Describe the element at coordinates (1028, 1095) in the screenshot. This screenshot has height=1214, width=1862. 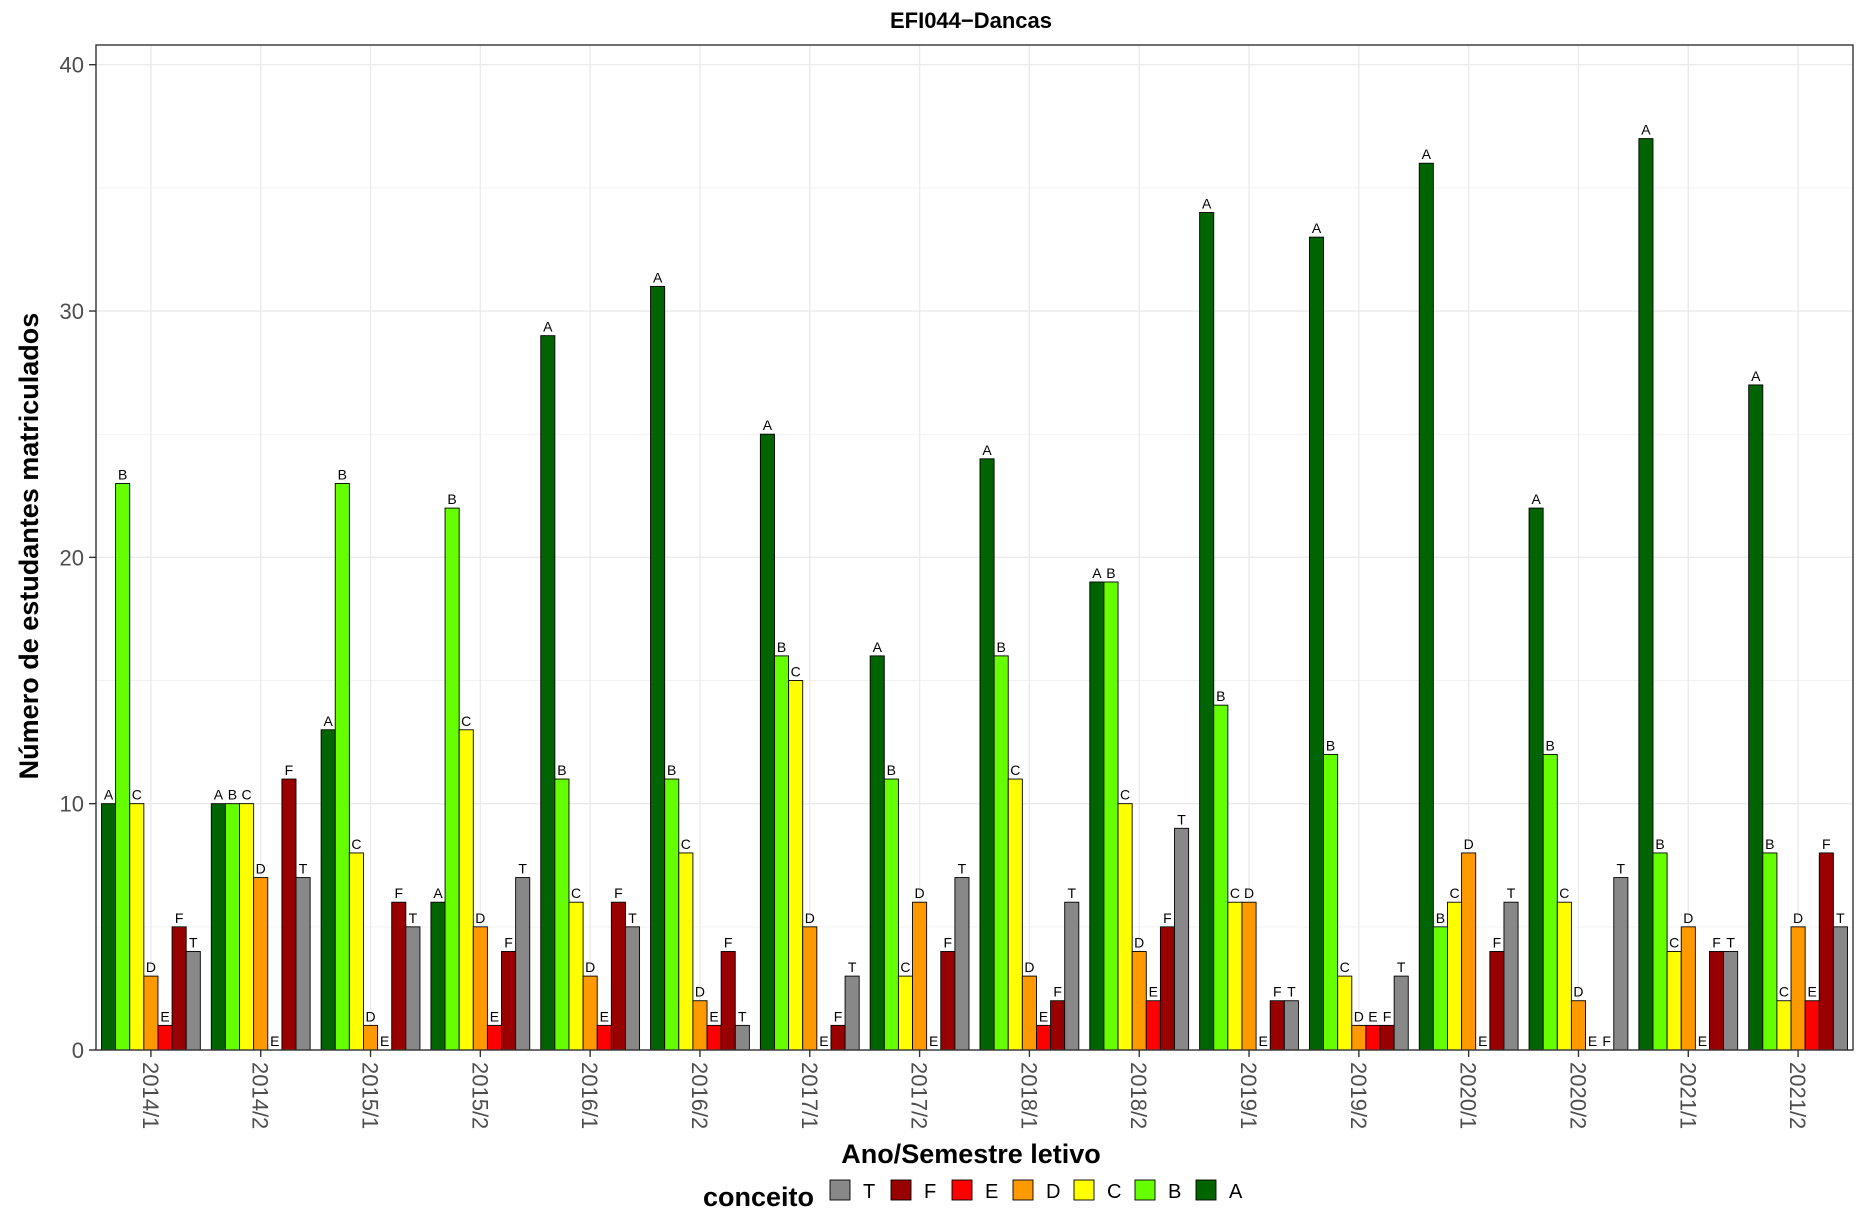
I see `x-tick-label: 2018/1` at that location.